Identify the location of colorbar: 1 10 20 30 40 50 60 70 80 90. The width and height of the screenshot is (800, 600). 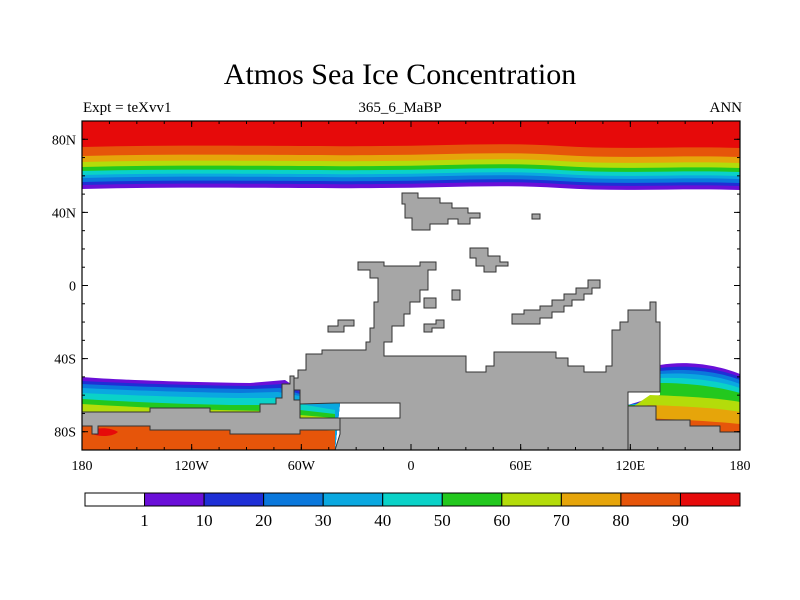
(412, 511).